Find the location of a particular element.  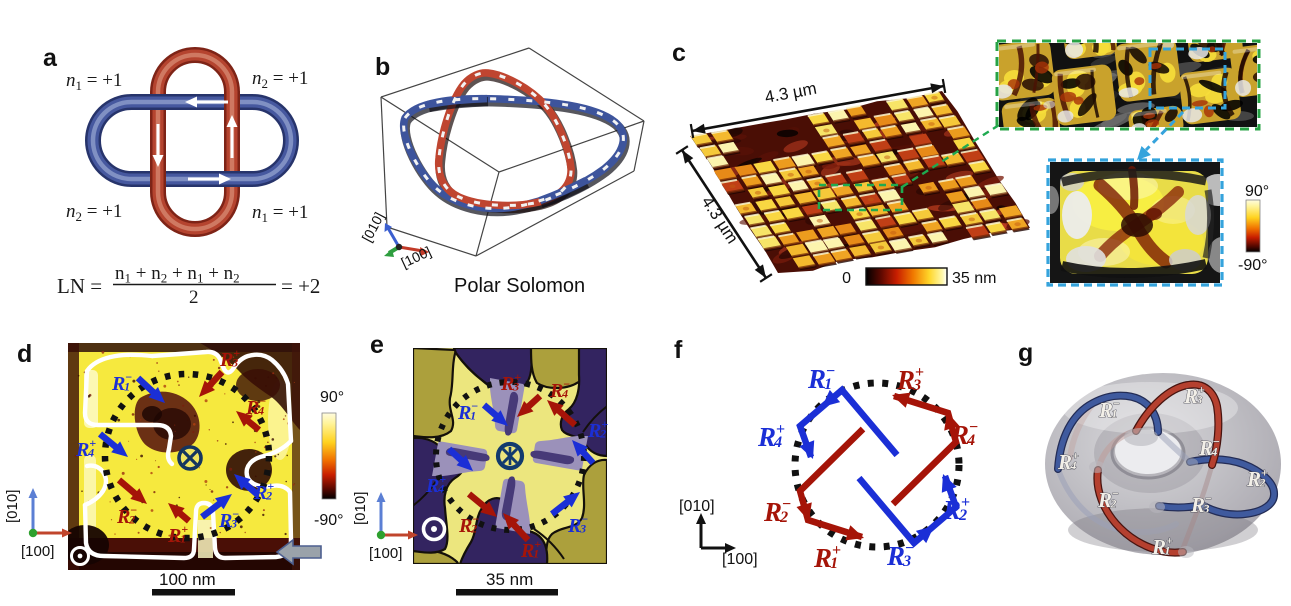

svg-text: 2 is located at coordinates (194, 297).